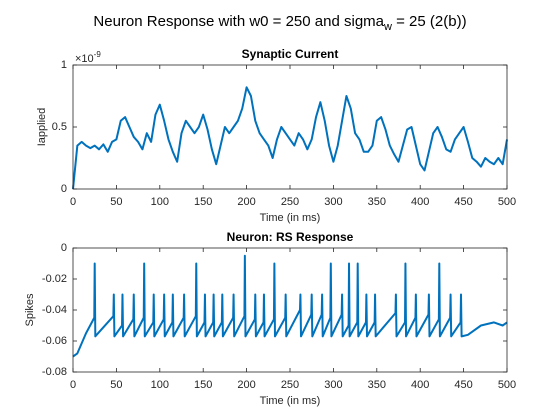 Image resolution: width=560 pixels, height=420 pixels. Describe the element at coordinates (238, 21) in the screenshot. I see `title-part: Neuron Response with w0 = 250 and sigma` at that location.